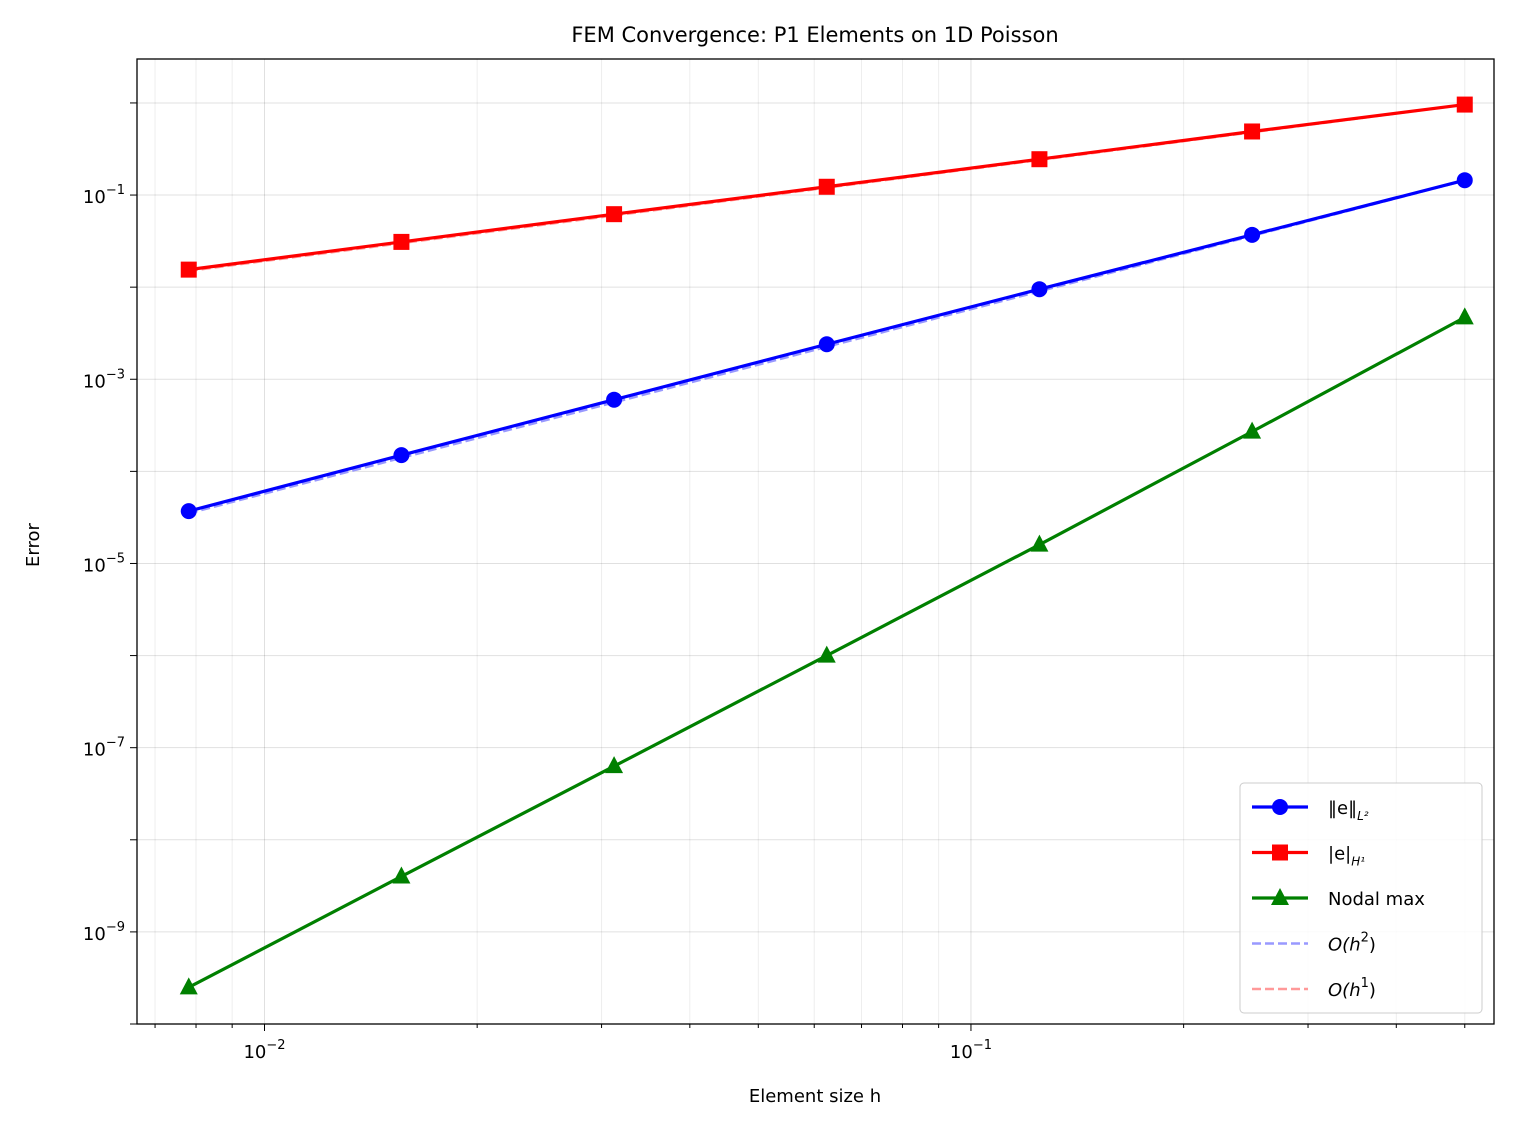 Image resolution: width=1514 pixels, height=1128 pixels. I want to click on legend-label-l2: ‖e‖L², so click(1348, 810).